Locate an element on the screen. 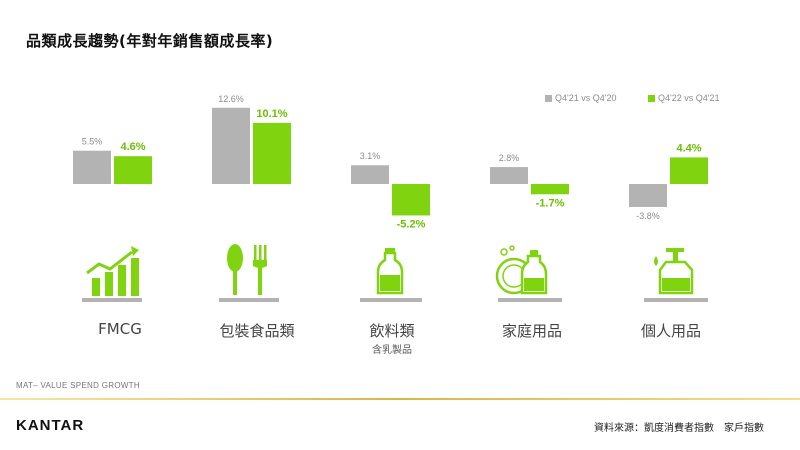 Image resolution: width=800 pixels, height=450 pixels. pump-bottle-icon is located at coordinates (676, 275).